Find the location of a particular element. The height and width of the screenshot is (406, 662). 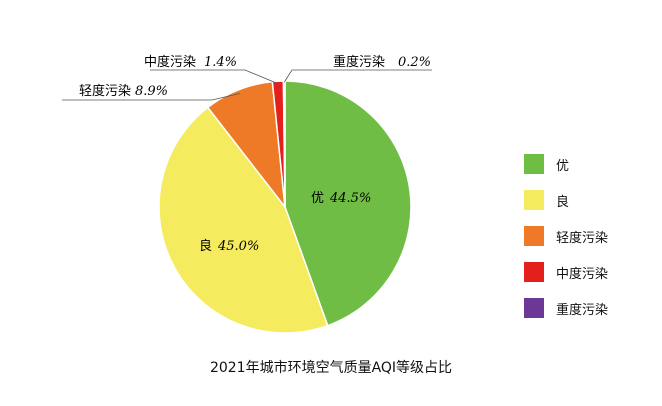

legend-label: 轻度污染 is located at coordinates (582, 238).